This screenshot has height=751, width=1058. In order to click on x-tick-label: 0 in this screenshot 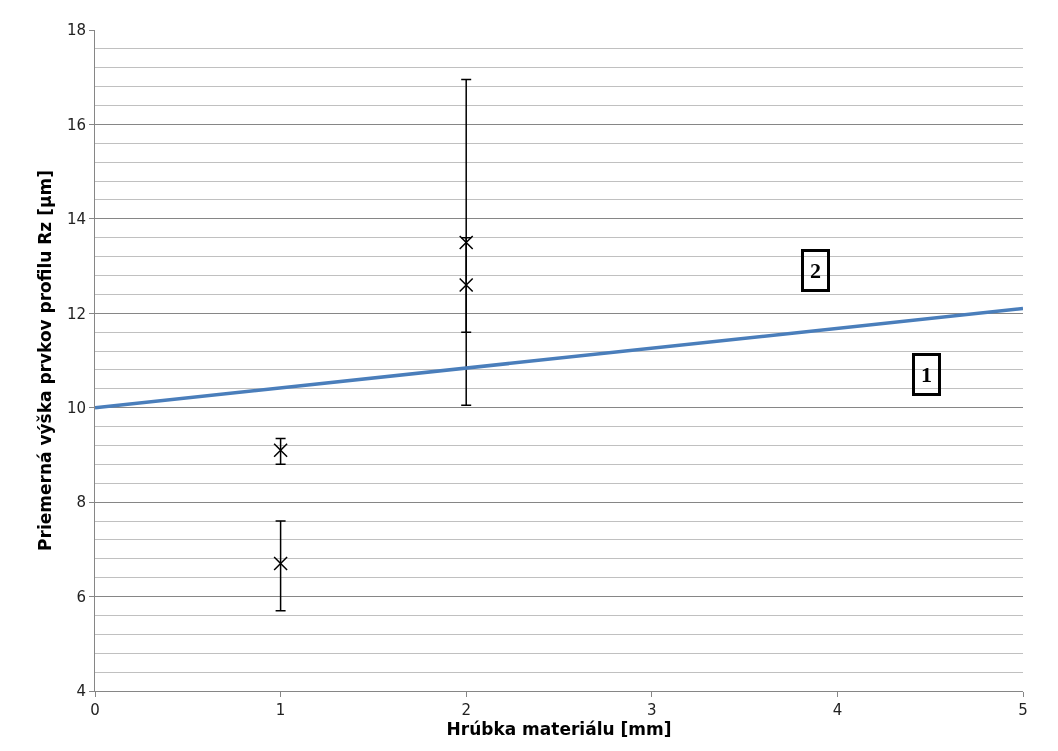, I will do `click(95, 710)`.